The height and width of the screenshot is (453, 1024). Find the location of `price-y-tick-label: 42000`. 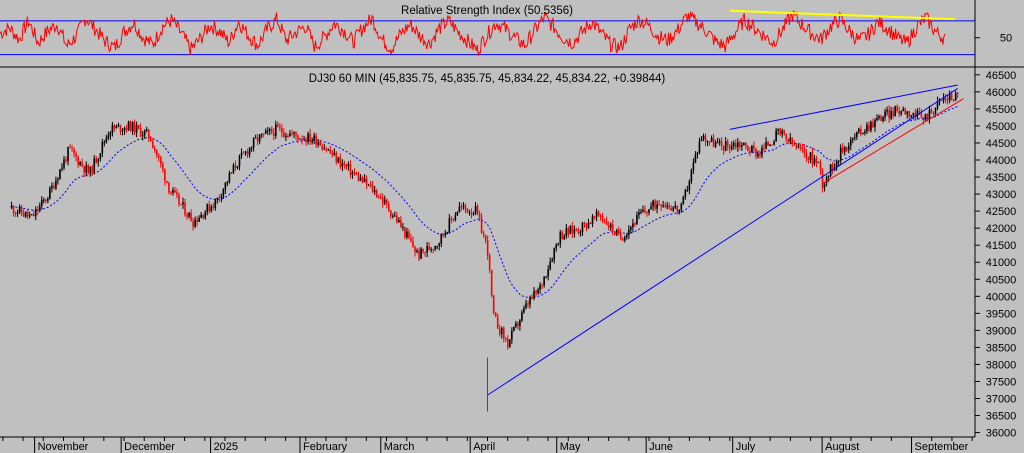

price-y-tick-label: 42000 is located at coordinates (1001, 229).